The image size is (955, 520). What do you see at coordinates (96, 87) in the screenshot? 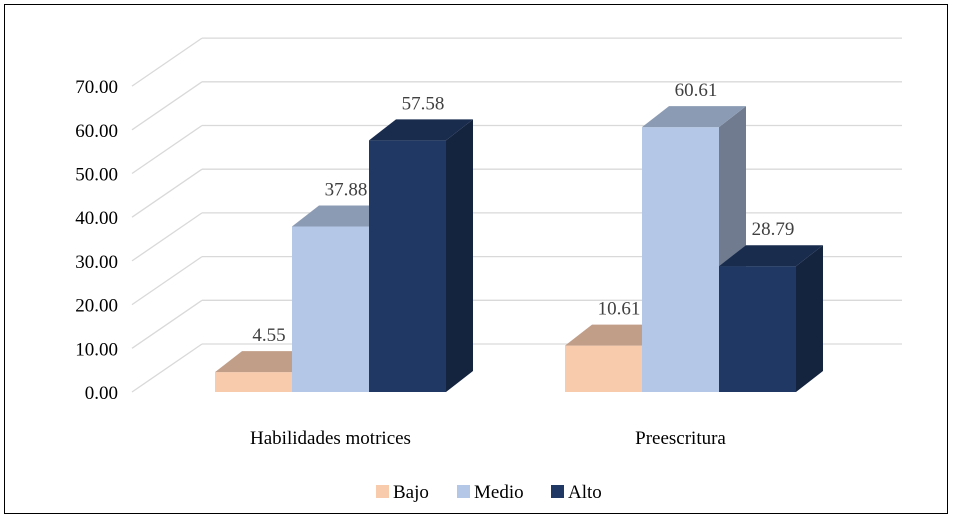
I see `y-tick-label: 70.00` at bounding box center [96, 87].